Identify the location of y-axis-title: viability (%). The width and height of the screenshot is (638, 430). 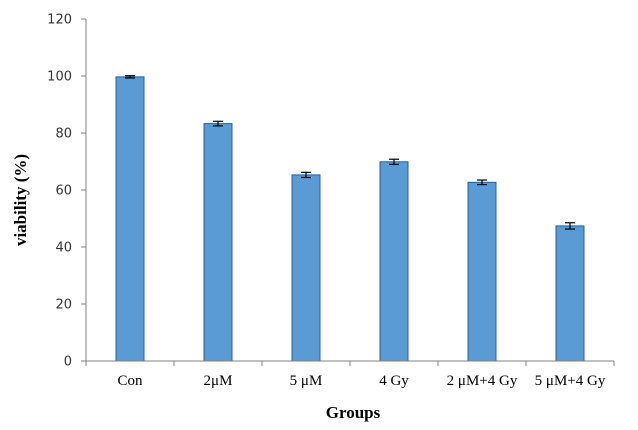
(20, 200).